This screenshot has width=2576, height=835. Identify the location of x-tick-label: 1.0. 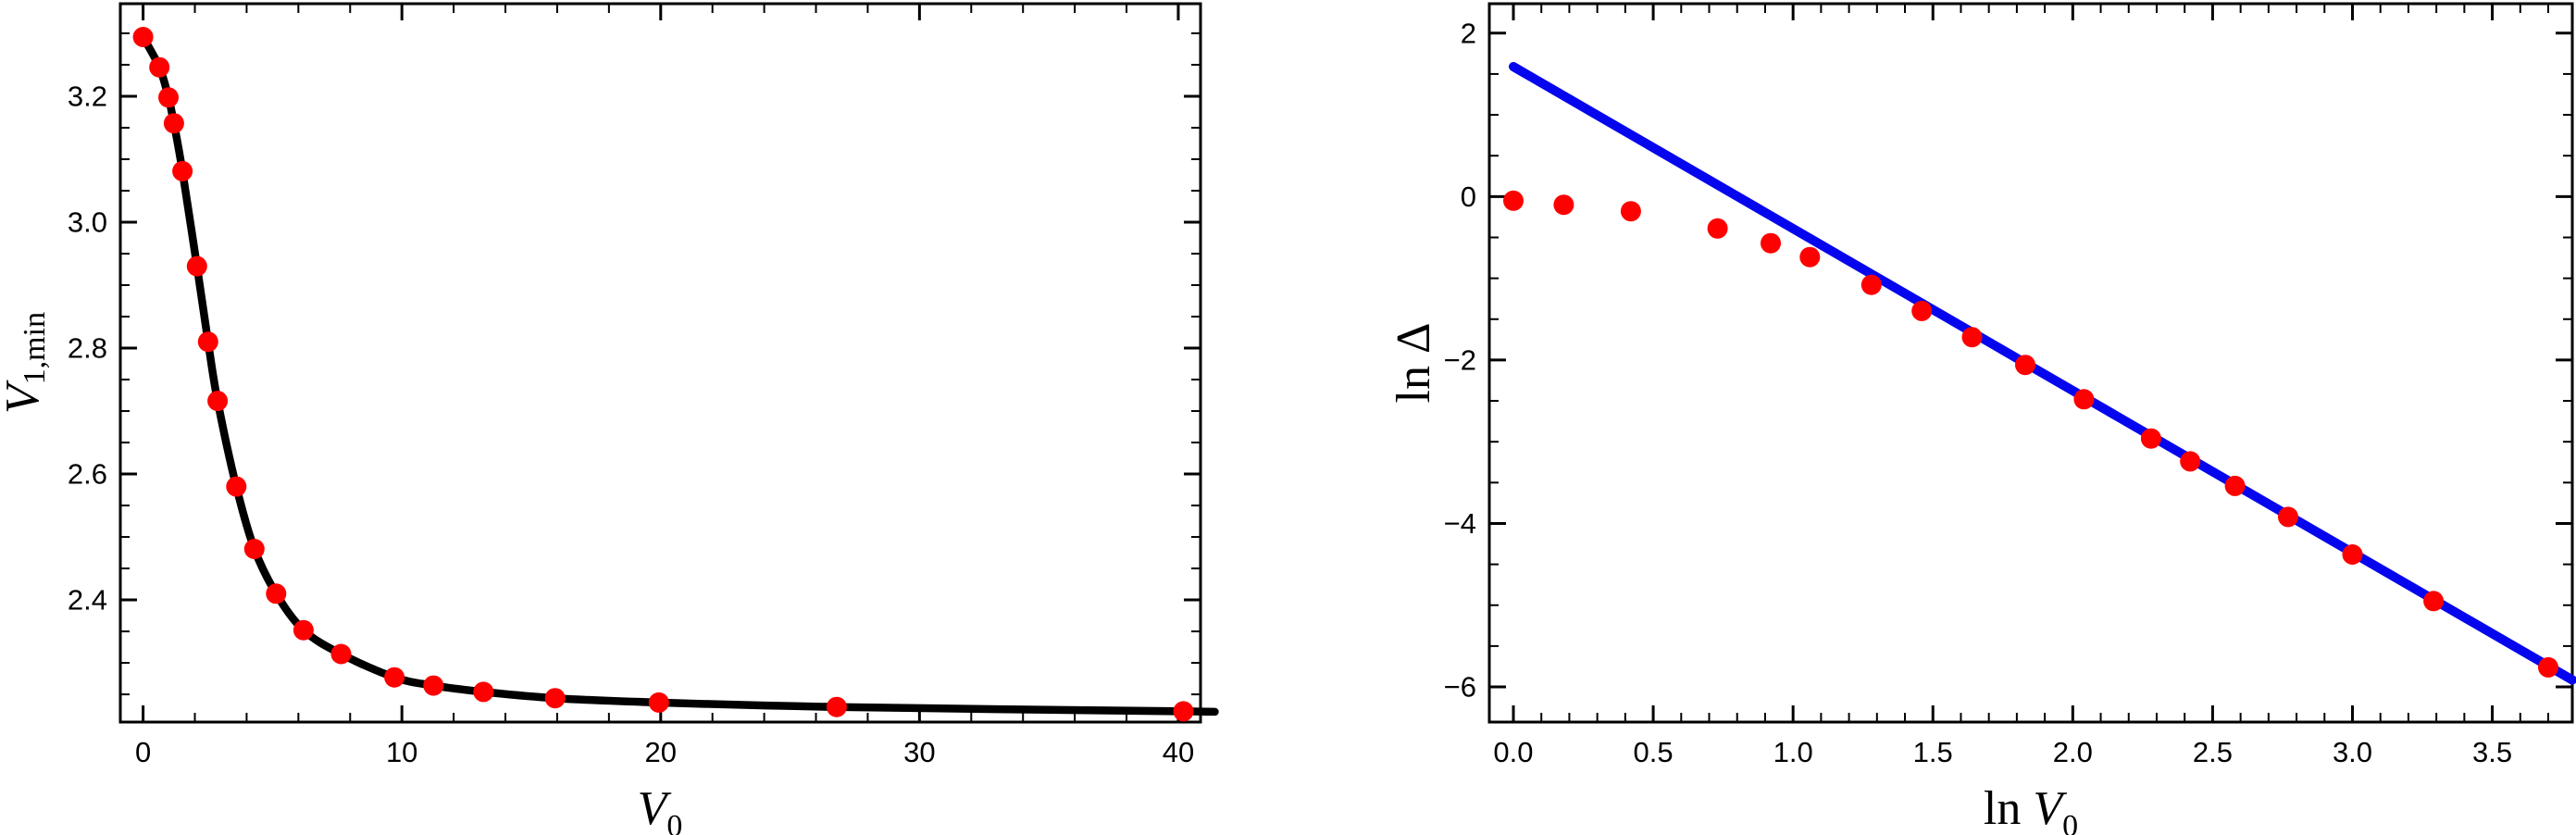
(1793, 752).